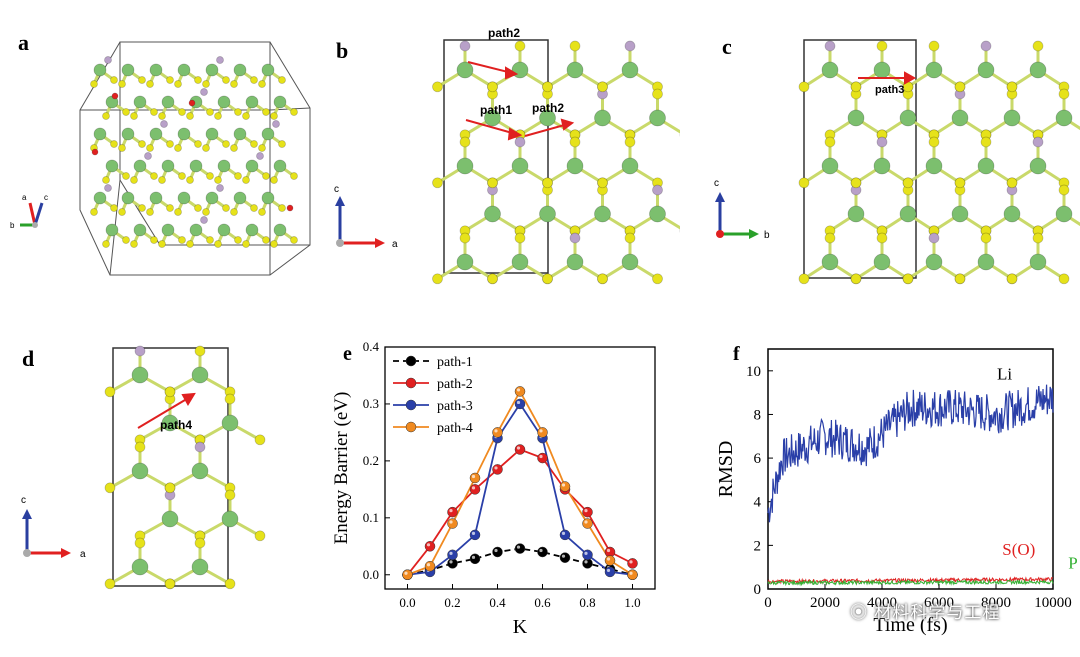  Describe the element at coordinates (910, 469) in the screenshot. I see `plot-frame` at that location.